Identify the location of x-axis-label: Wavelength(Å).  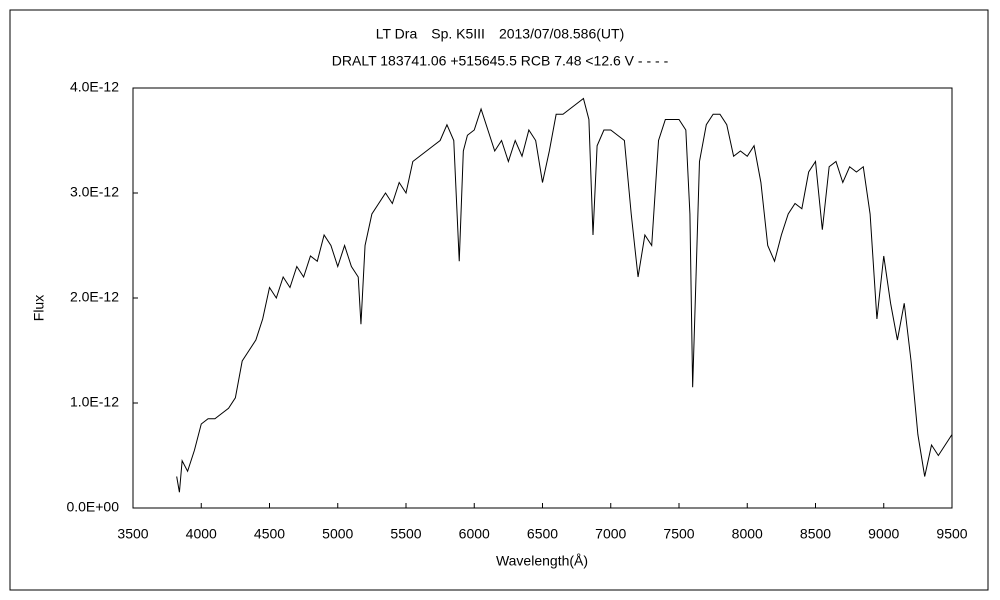
(542, 561).